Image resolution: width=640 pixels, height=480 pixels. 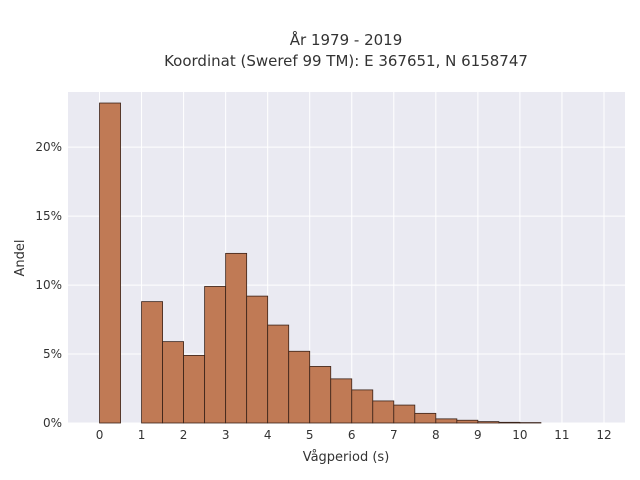 What do you see at coordinates (184, 435) in the screenshot?
I see `x-tick-label: 2` at bounding box center [184, 435].